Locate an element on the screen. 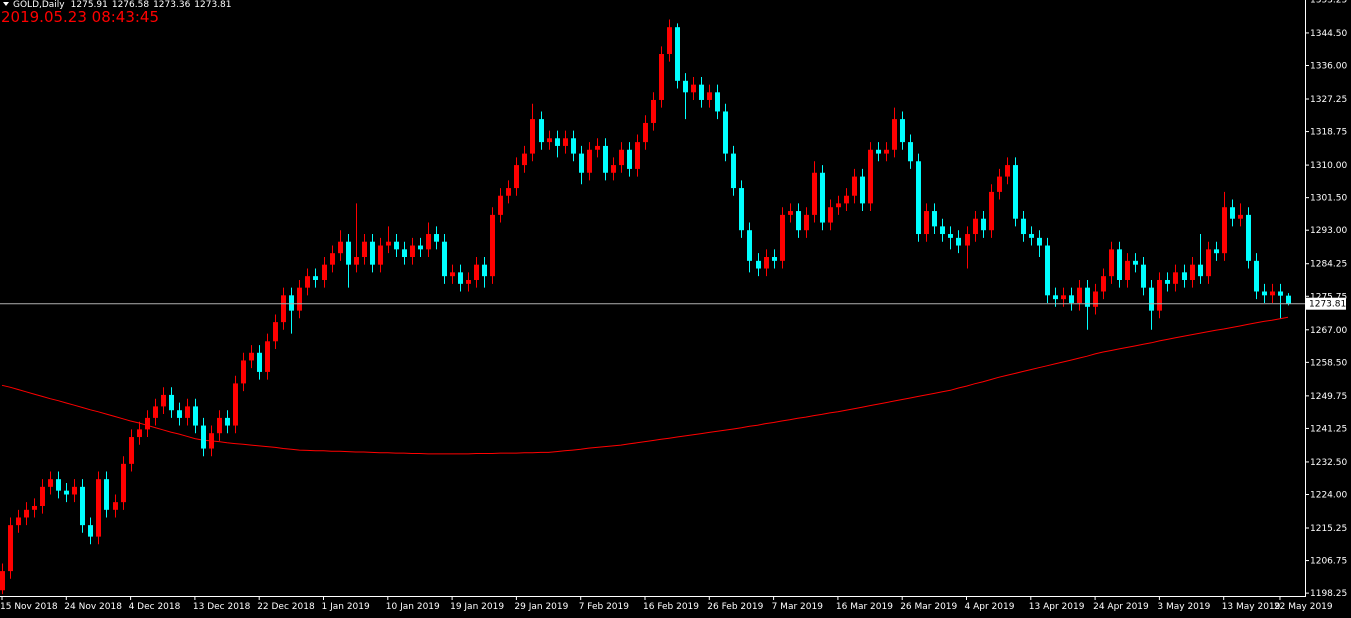  symbol: GOLD,Daily is located at coordinates (39, 5).